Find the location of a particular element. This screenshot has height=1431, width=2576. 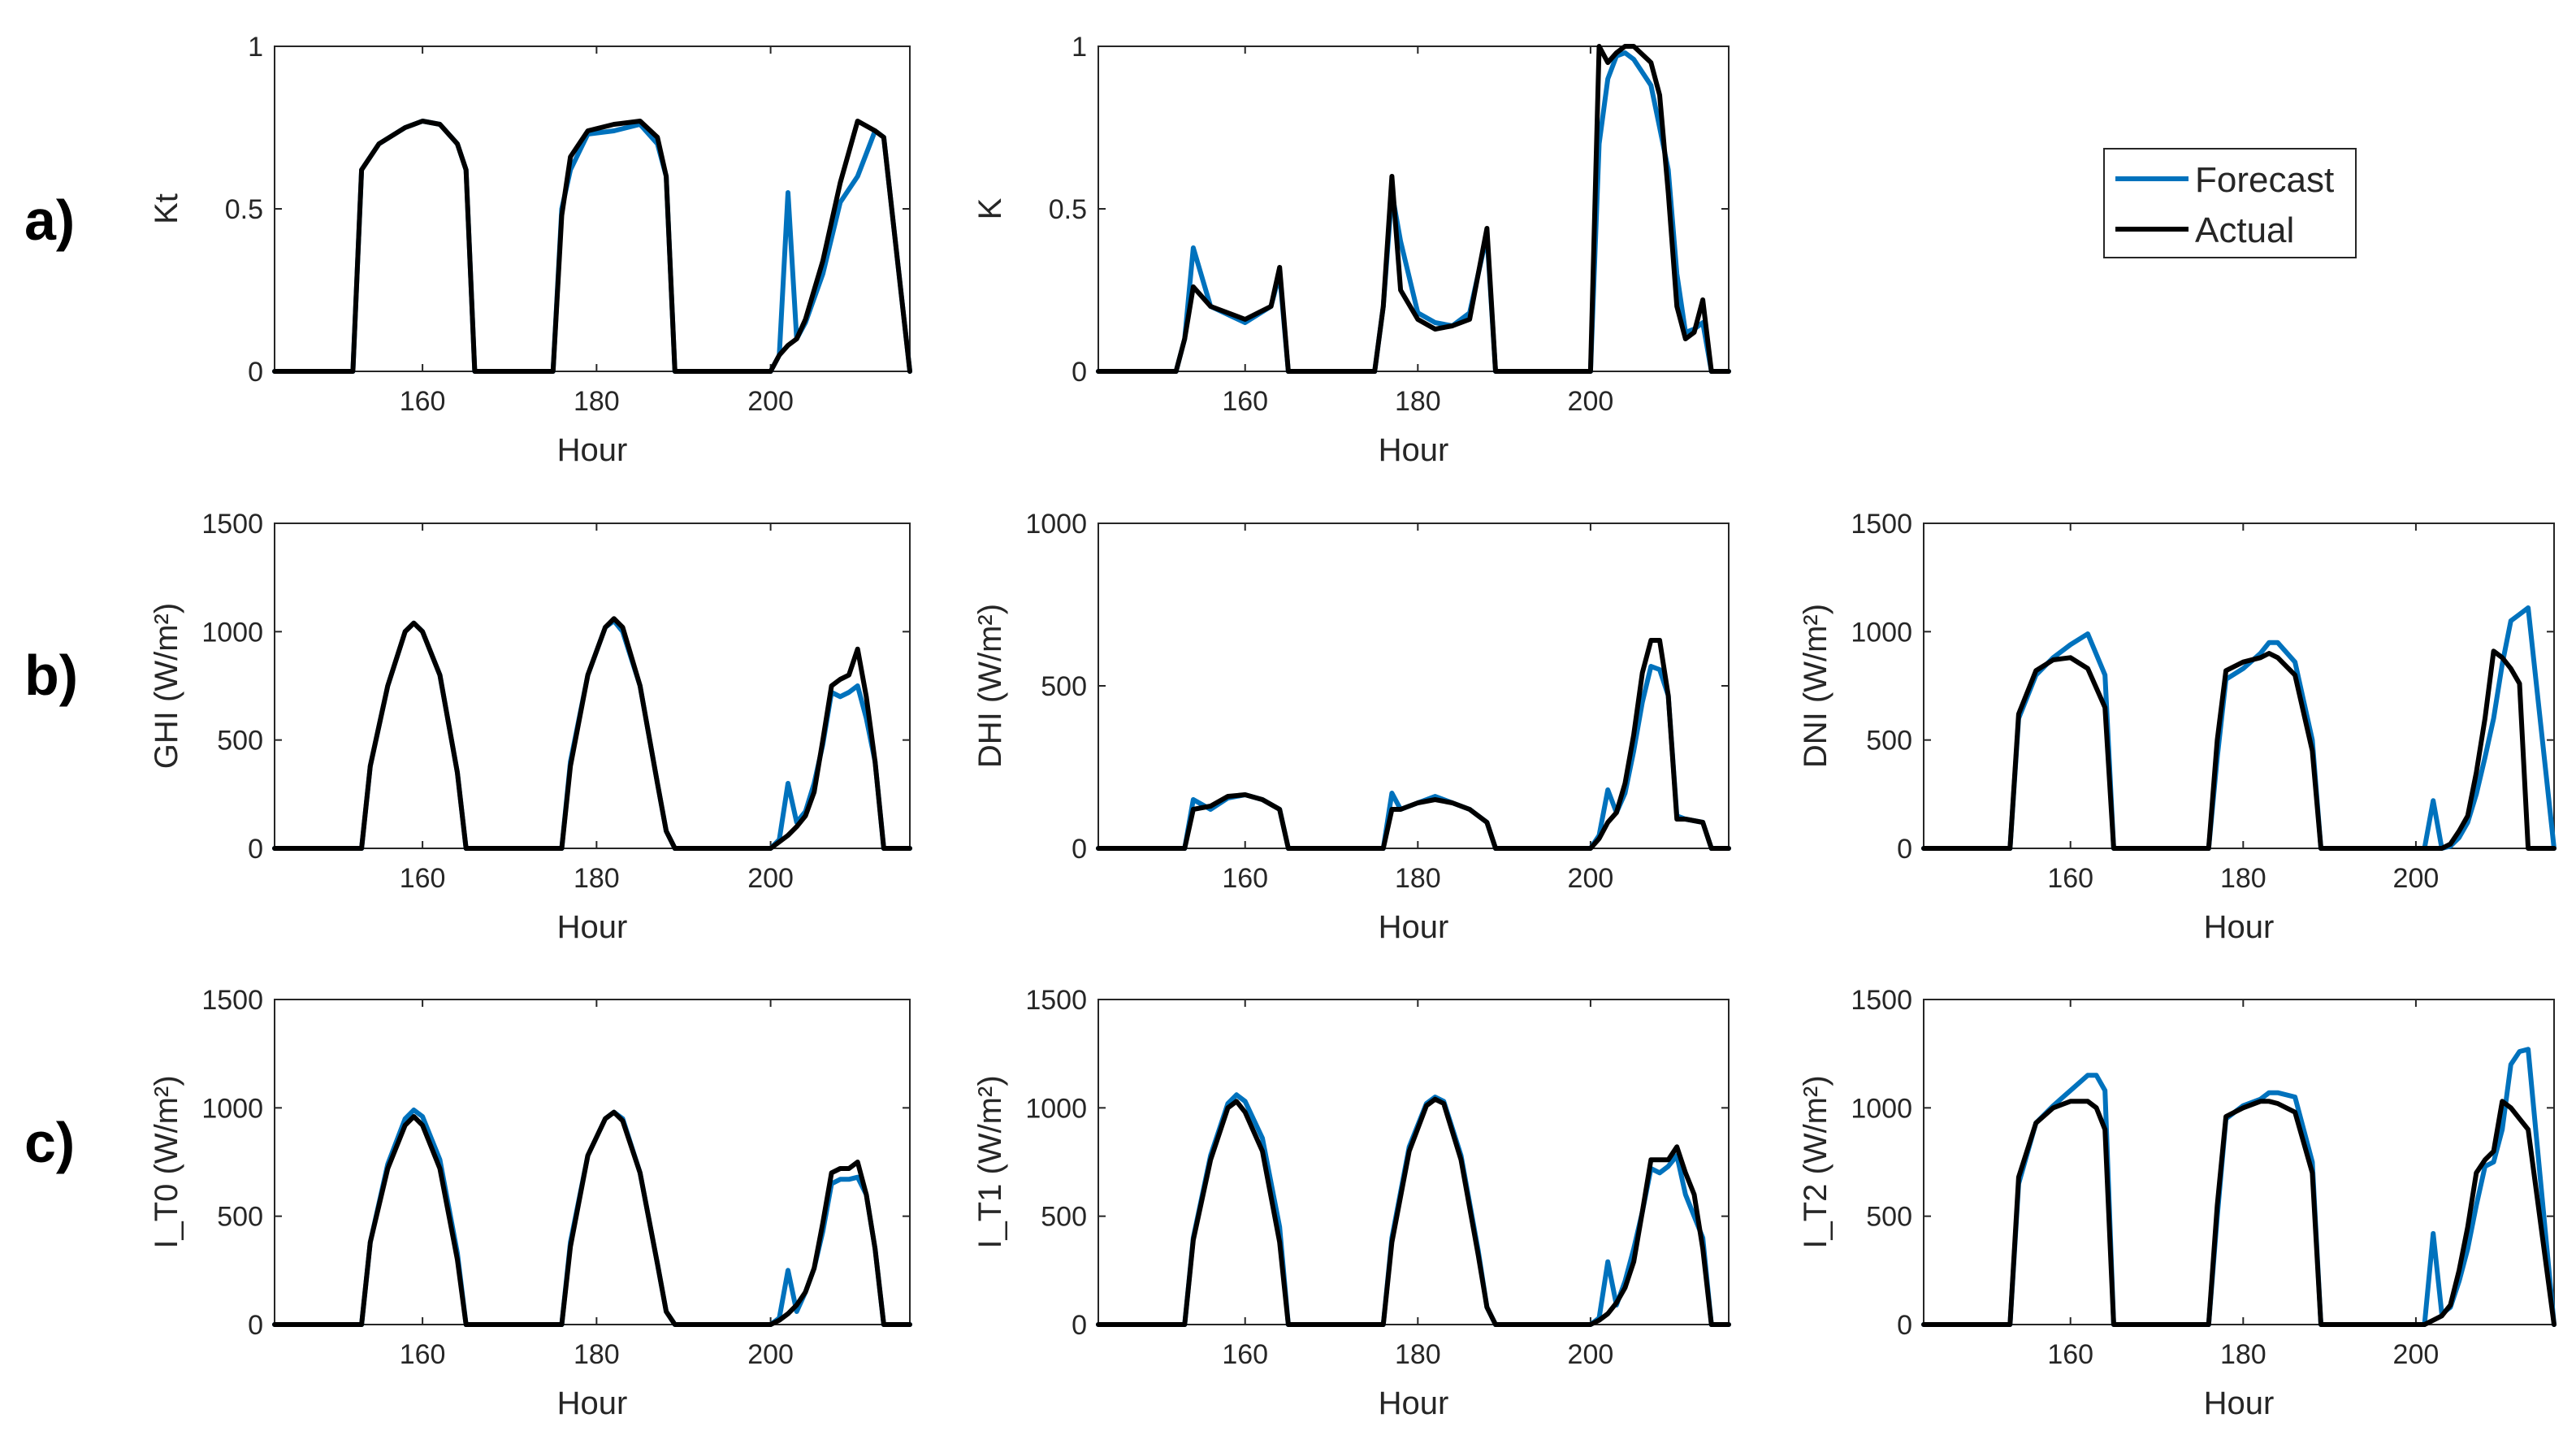

panel-it1: 160 180 200 0 500 1000 1500 Hour I_T1 (W/m²) is located at coordinates (1351, 1203).